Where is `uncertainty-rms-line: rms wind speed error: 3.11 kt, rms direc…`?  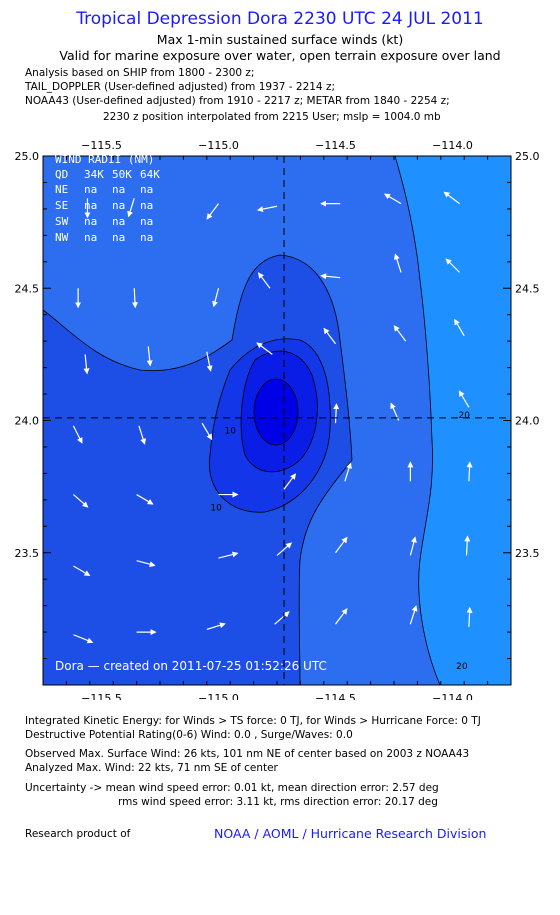
uncertainty-rms-line: rms wind speed error: 3.11 kt, rms direc… is located at coordinates (278, 802).